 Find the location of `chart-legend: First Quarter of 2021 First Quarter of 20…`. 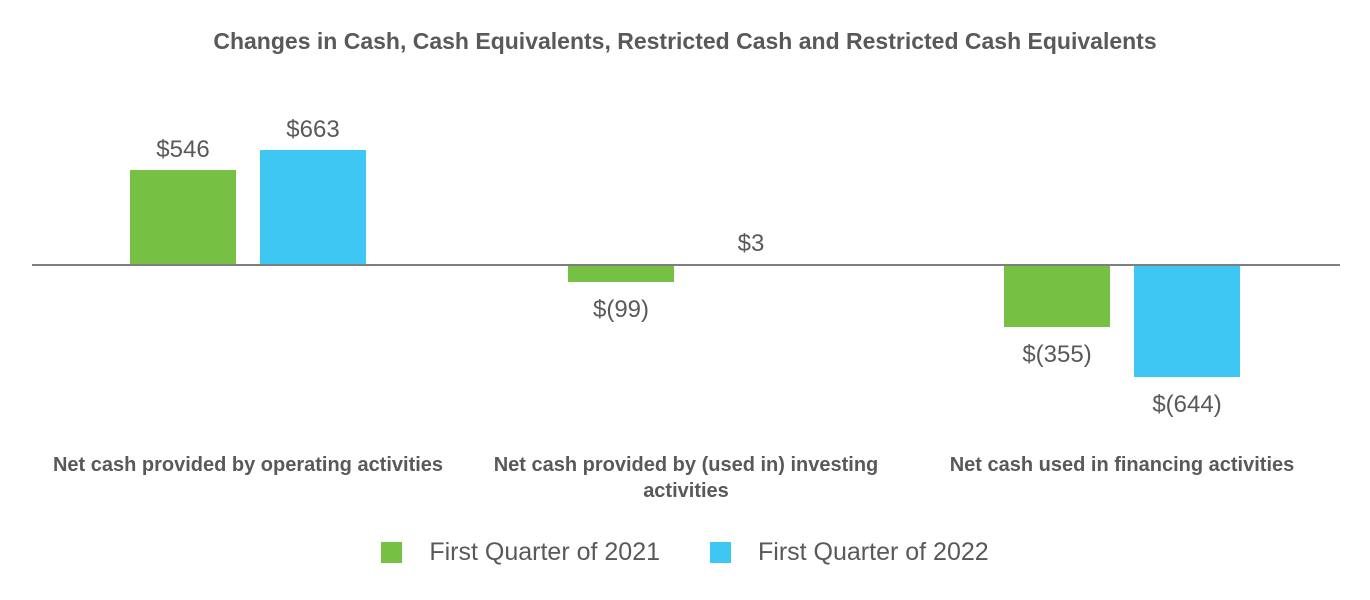

chart-legend: First Quarter of 2021 First Quarter of 20… is located at coordinates (685, 552).